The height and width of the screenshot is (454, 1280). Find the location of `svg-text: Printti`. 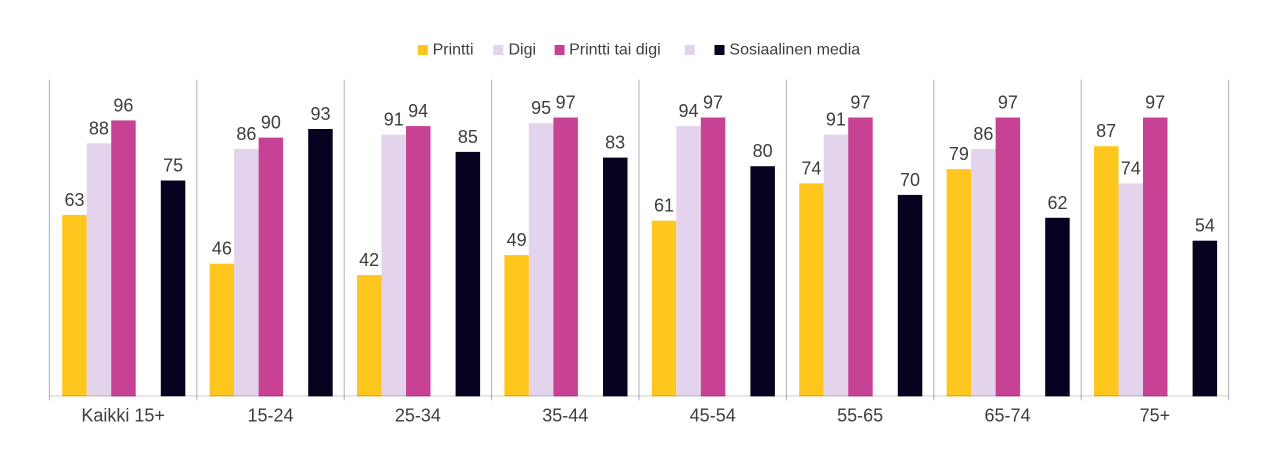

svg-text: Printti is located at coordinates (453, 49).